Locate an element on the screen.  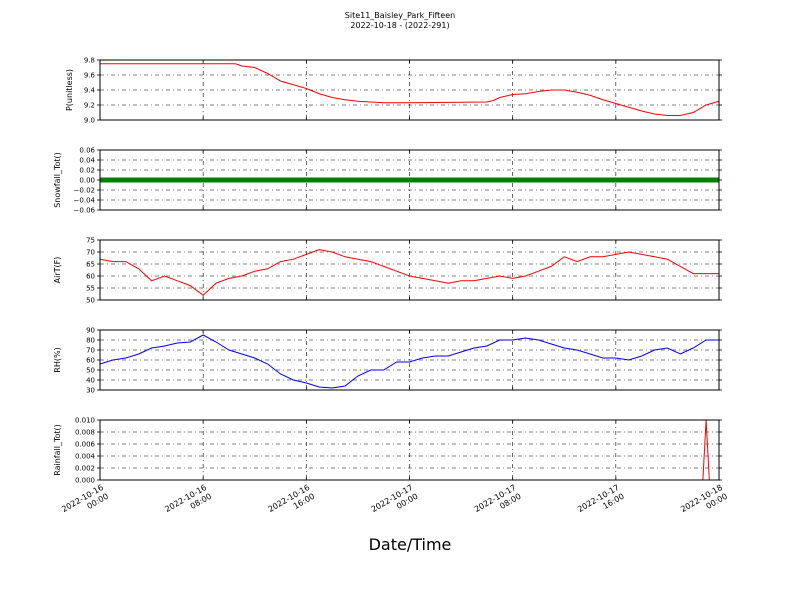
y-tick-label: 9.0 is located at coordinates (89, 121).